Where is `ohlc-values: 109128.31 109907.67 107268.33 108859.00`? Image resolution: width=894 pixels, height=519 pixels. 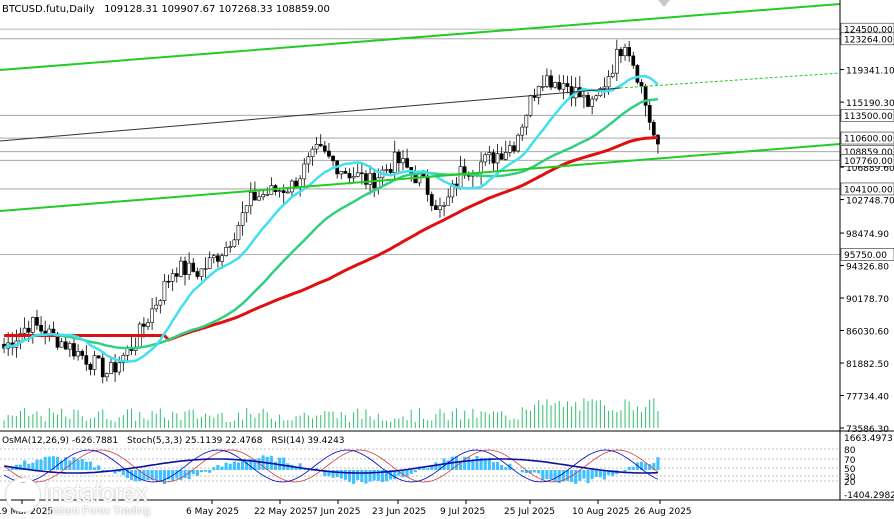 ohlc-values: 109128.31 109907.67 107268.33 108859.00 is located at coordinates (217, 9).